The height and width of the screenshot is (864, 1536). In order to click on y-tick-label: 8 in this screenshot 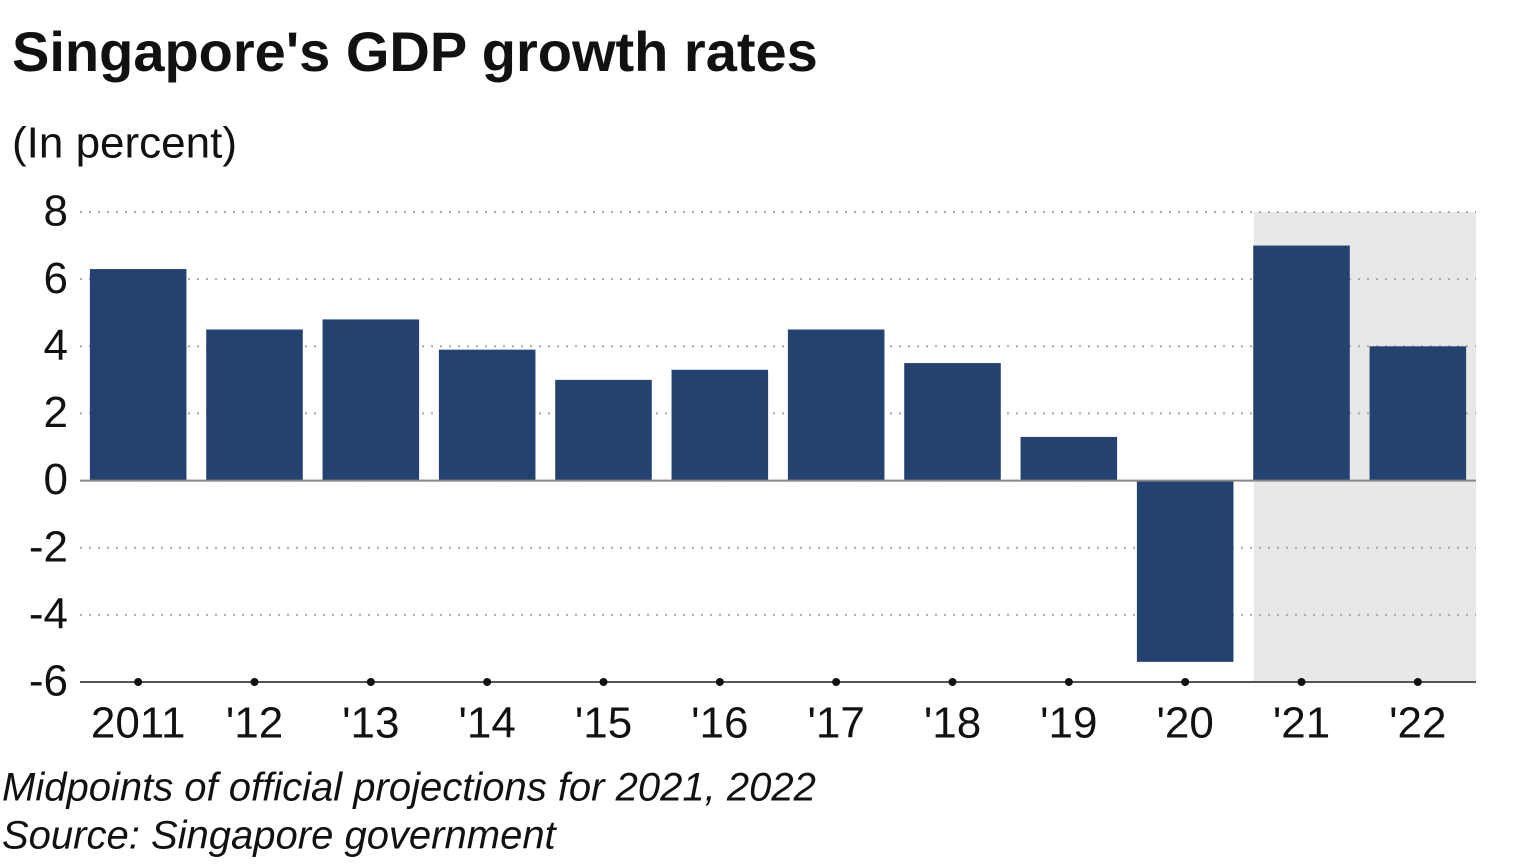, I will do `click(56, 211)`.